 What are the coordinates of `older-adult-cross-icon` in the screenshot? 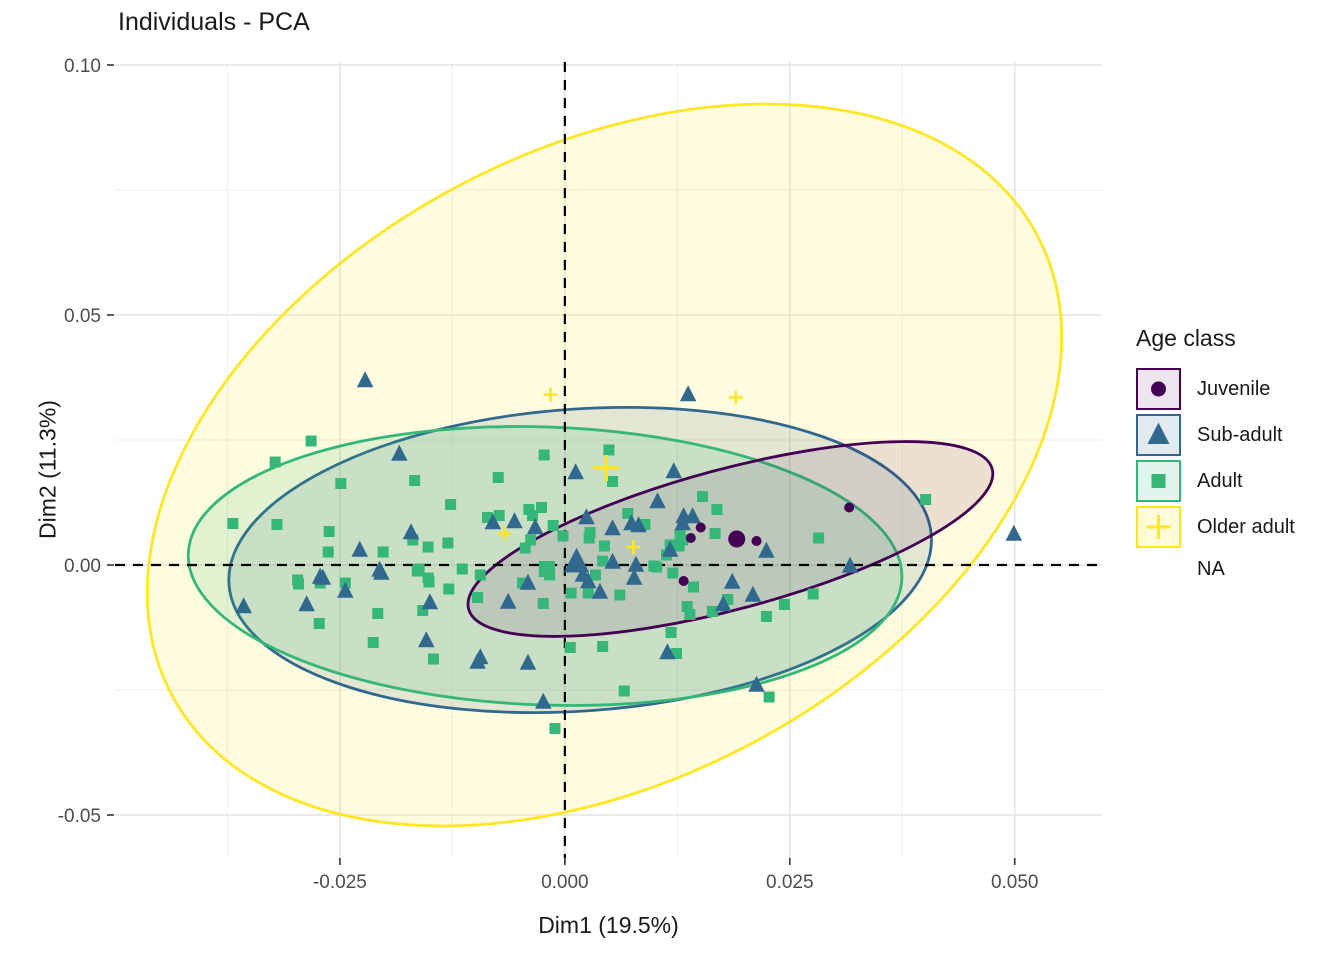 It's located at (1158, 527).